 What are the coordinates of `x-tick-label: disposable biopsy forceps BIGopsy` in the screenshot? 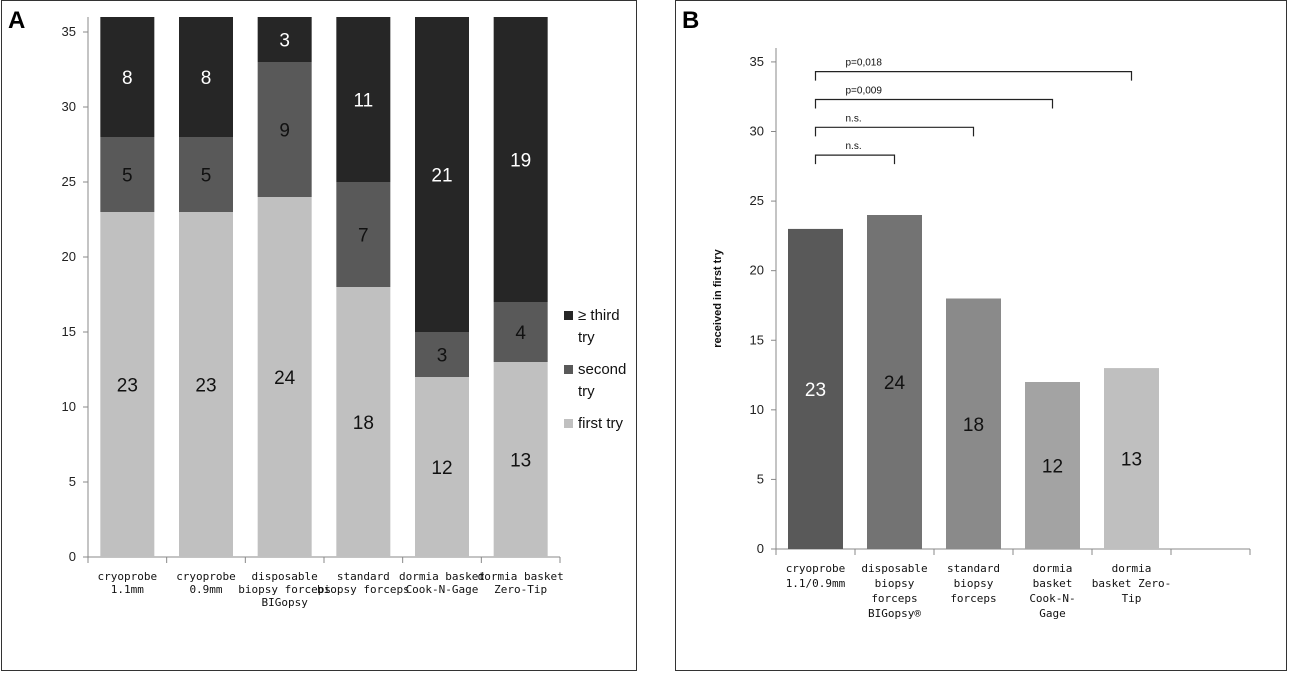 It's located at (284, 589).